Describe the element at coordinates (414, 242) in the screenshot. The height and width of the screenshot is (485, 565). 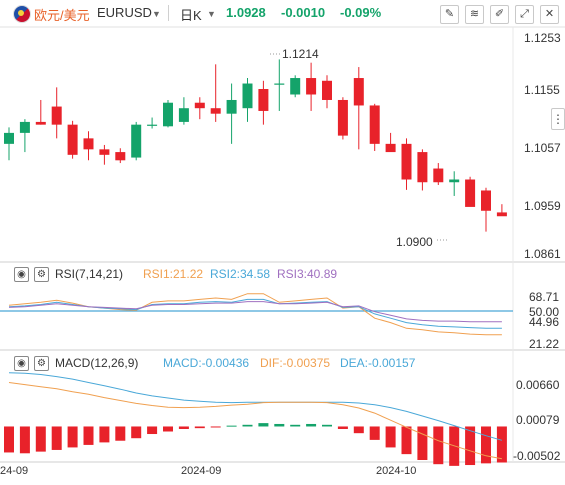
I see `low-label: 1.0900` at that location.